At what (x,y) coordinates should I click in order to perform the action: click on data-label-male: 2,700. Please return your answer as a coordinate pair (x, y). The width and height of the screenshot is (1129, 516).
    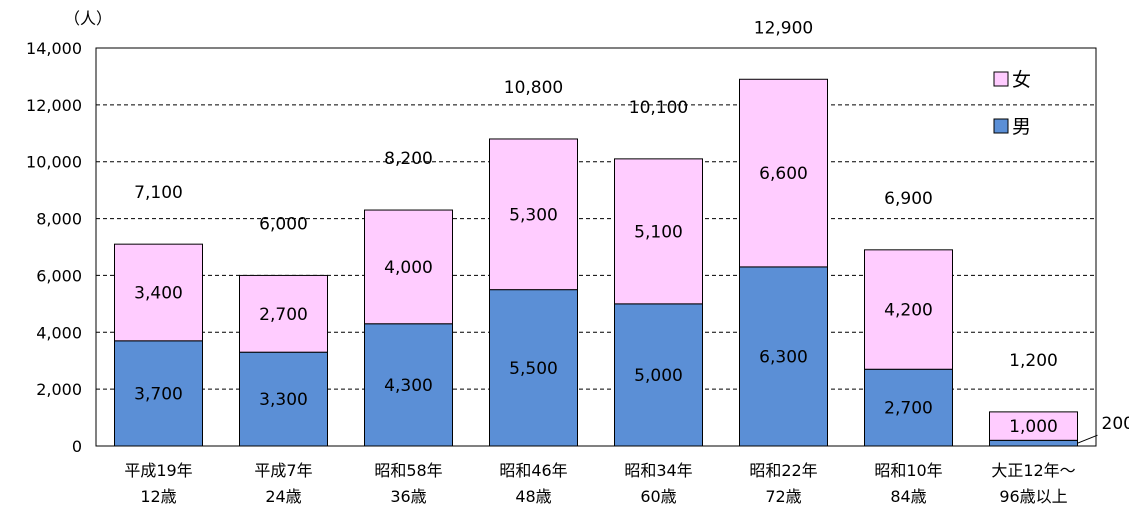
    Looking at the image, I should click on (908, 409).